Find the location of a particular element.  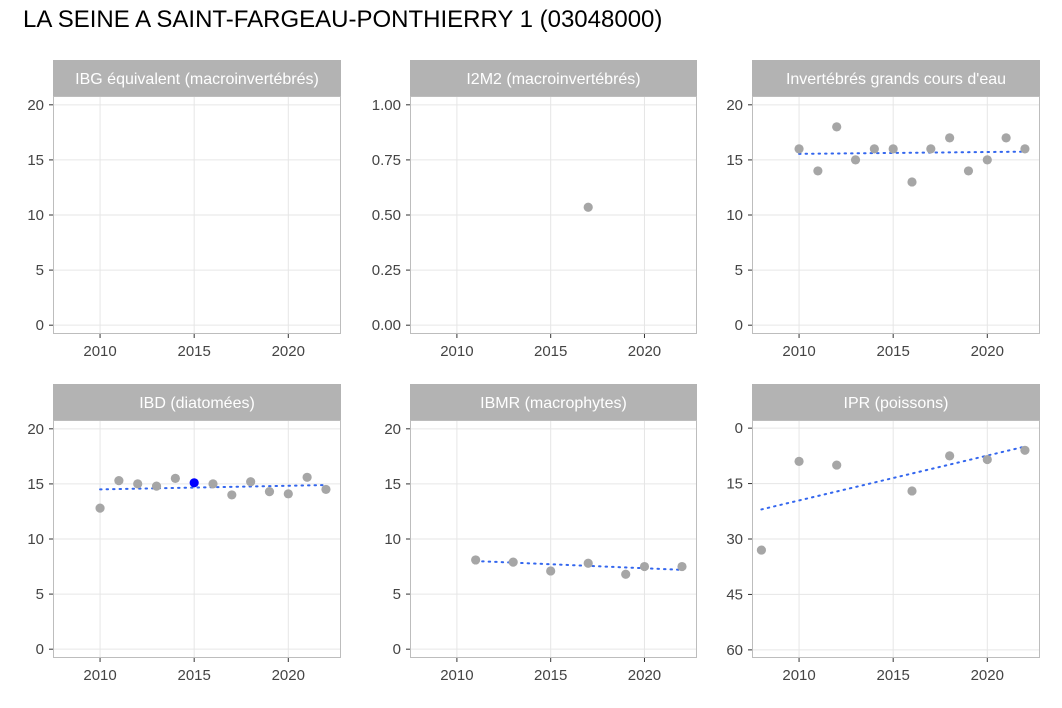

facet-panel-4: IBD (diatomées) 0 5 10 15 20 2010 2015 2020 is located at coordinates (184, 534).